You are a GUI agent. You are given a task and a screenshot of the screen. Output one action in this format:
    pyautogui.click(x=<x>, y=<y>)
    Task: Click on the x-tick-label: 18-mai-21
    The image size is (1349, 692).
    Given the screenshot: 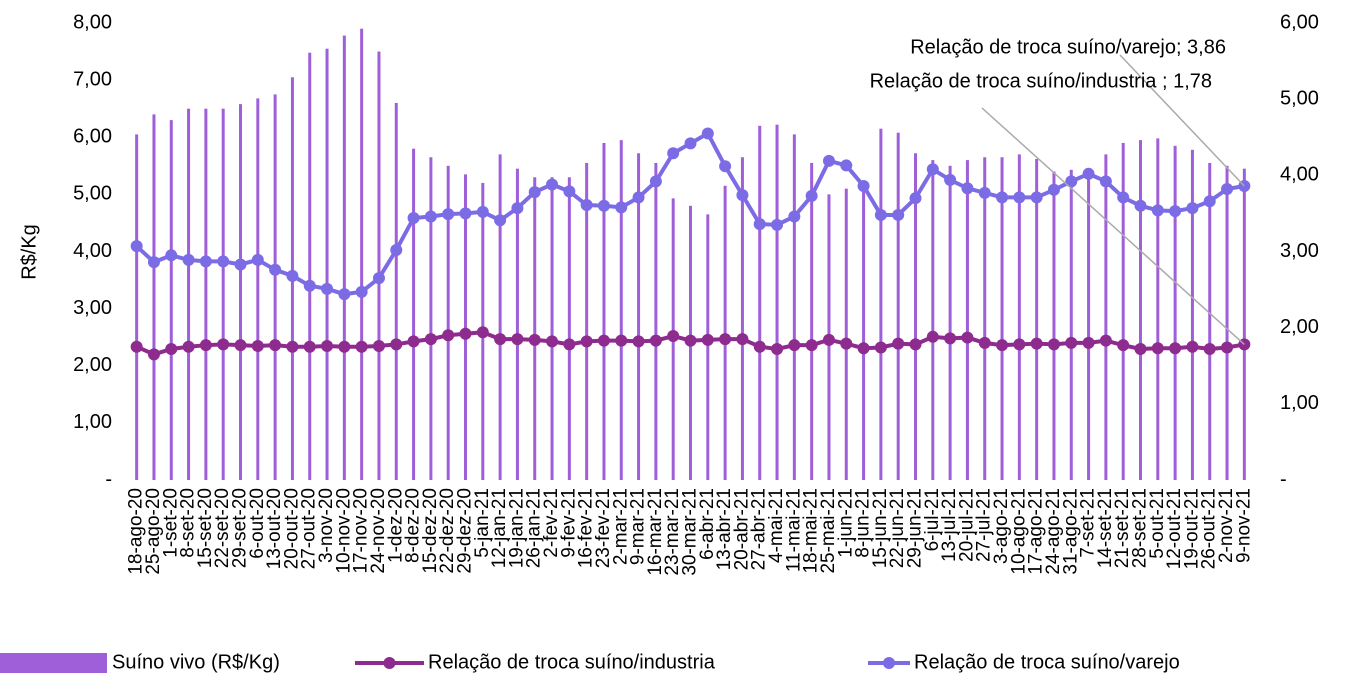 What is the action you would take?
    pyautogui.click(x=811, y=531)
    